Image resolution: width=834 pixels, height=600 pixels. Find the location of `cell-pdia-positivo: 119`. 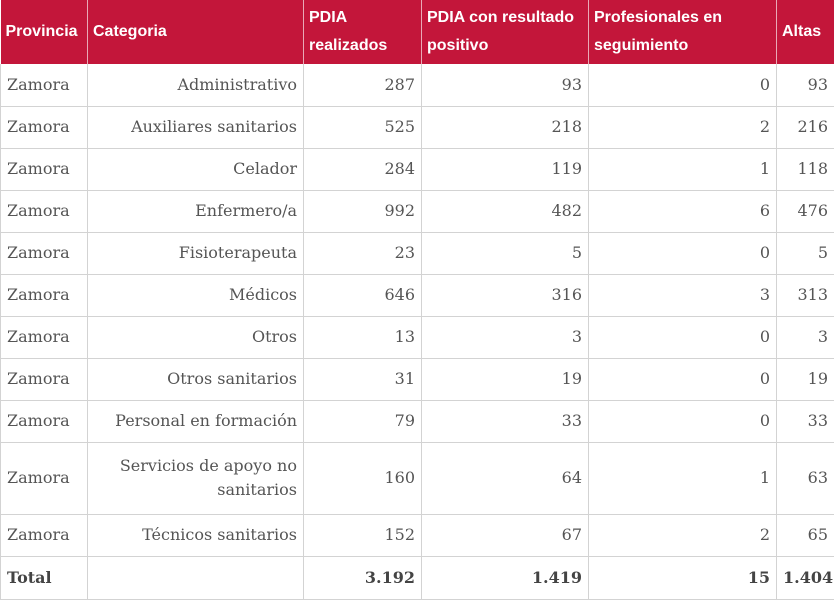

cell-pdia-positivo: 119 is located at coordinates (505, 169).